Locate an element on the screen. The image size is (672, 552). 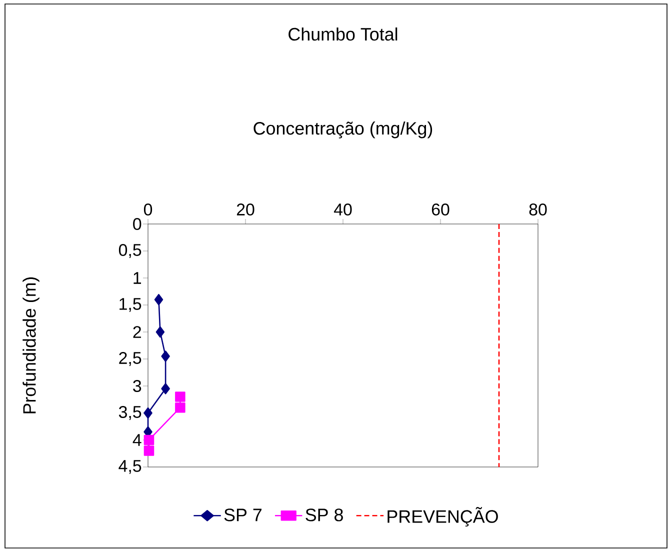
y-tick-label: 1 is located at coordinates (138, 278).